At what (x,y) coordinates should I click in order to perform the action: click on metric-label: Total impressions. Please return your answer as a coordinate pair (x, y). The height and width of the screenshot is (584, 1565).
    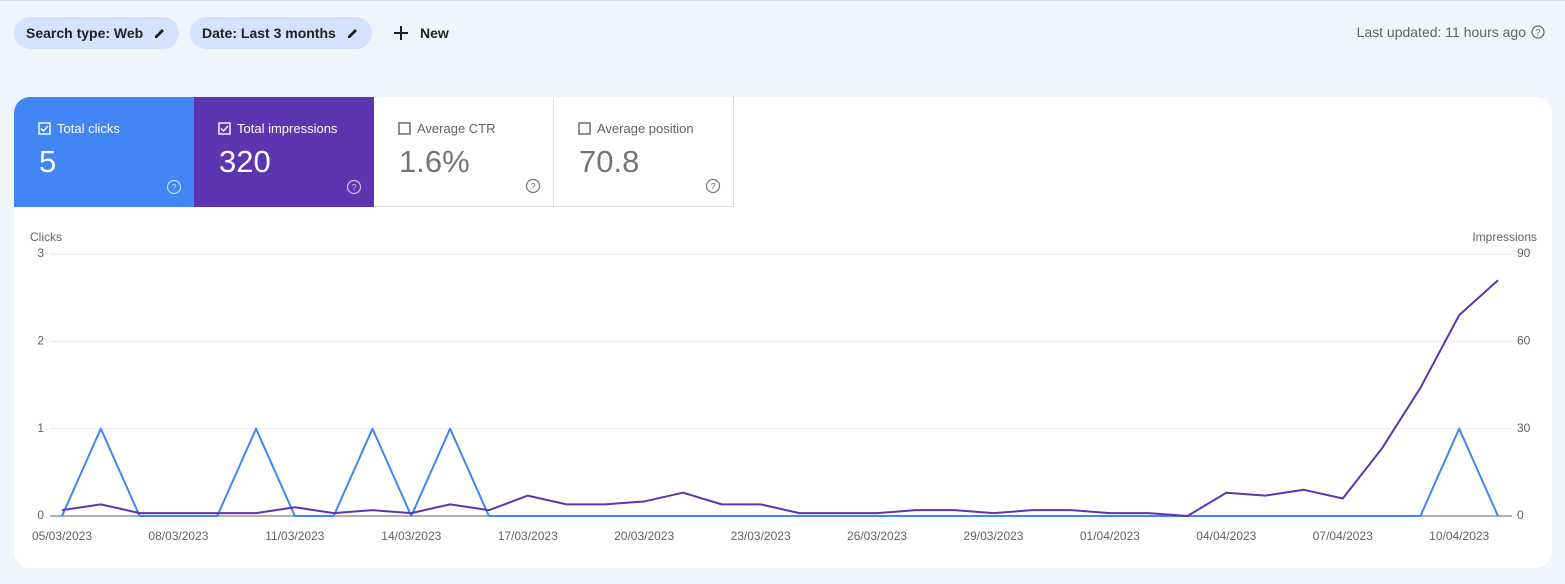
    Looking at the image, I should click on (287, 128).